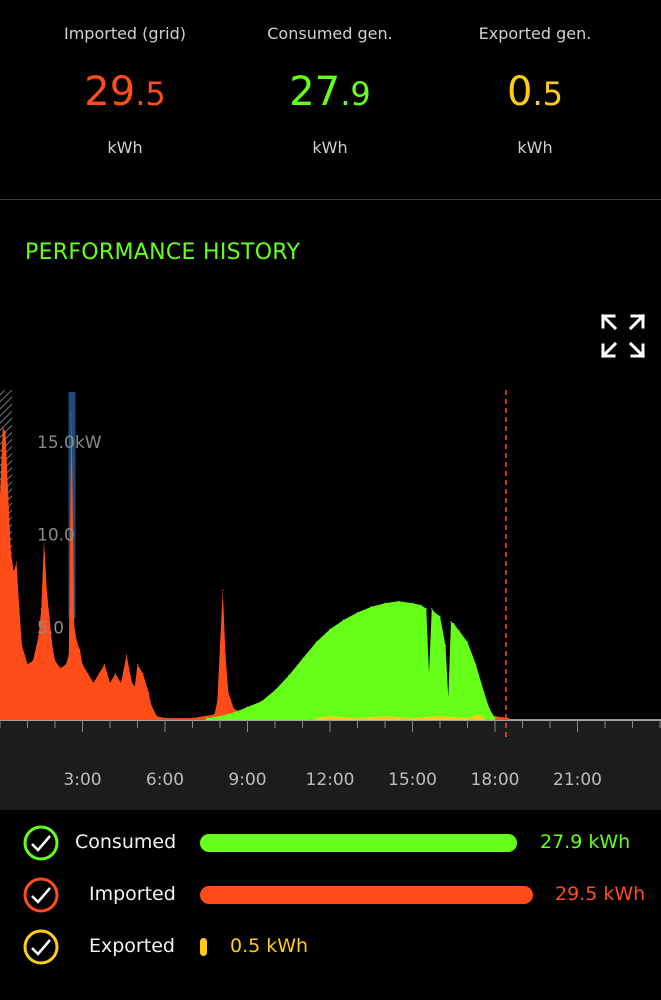 The height and width of the screenshot is (1000, 661). I want to click on imported-check-icon, so click(41, 895).